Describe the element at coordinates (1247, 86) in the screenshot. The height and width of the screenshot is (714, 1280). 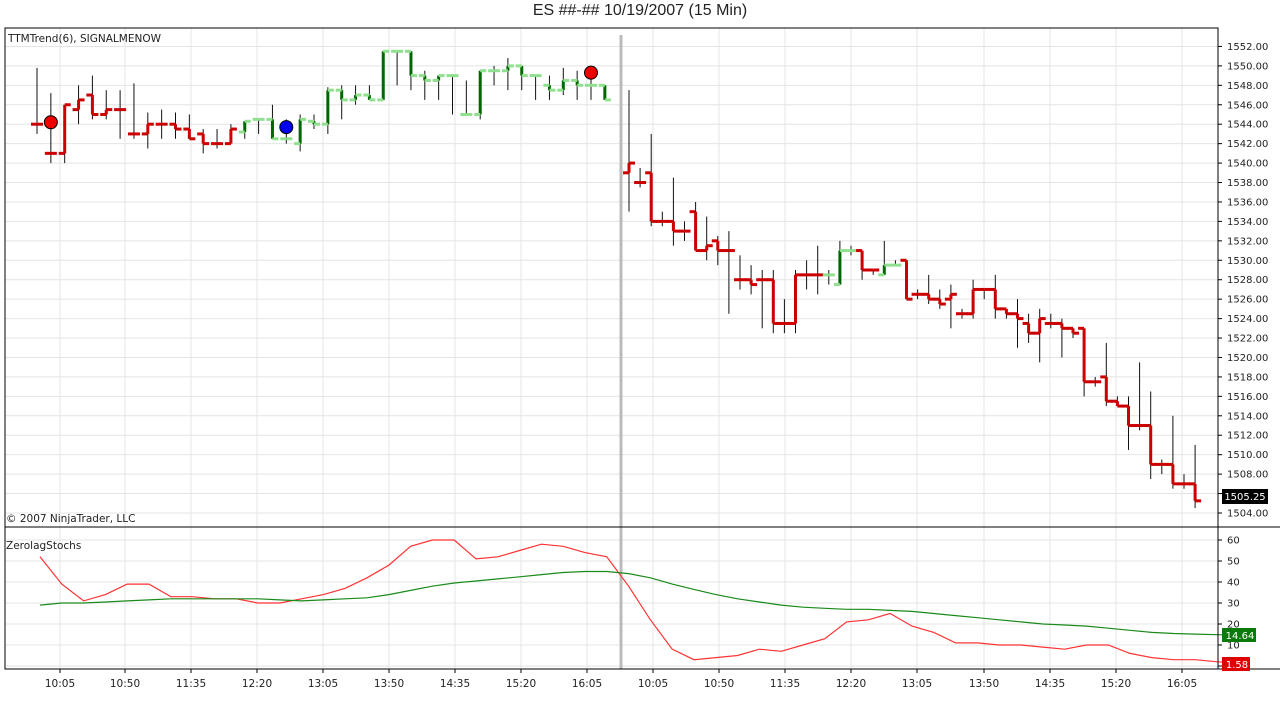
I see `price-tick-label: 1548.00` at that location.